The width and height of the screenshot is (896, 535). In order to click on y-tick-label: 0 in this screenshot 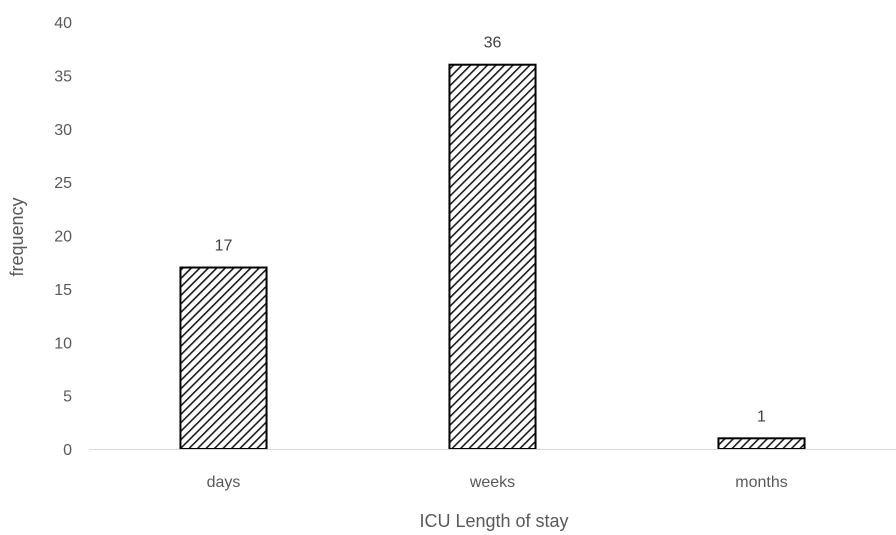, I will do `click(67, 450)`.